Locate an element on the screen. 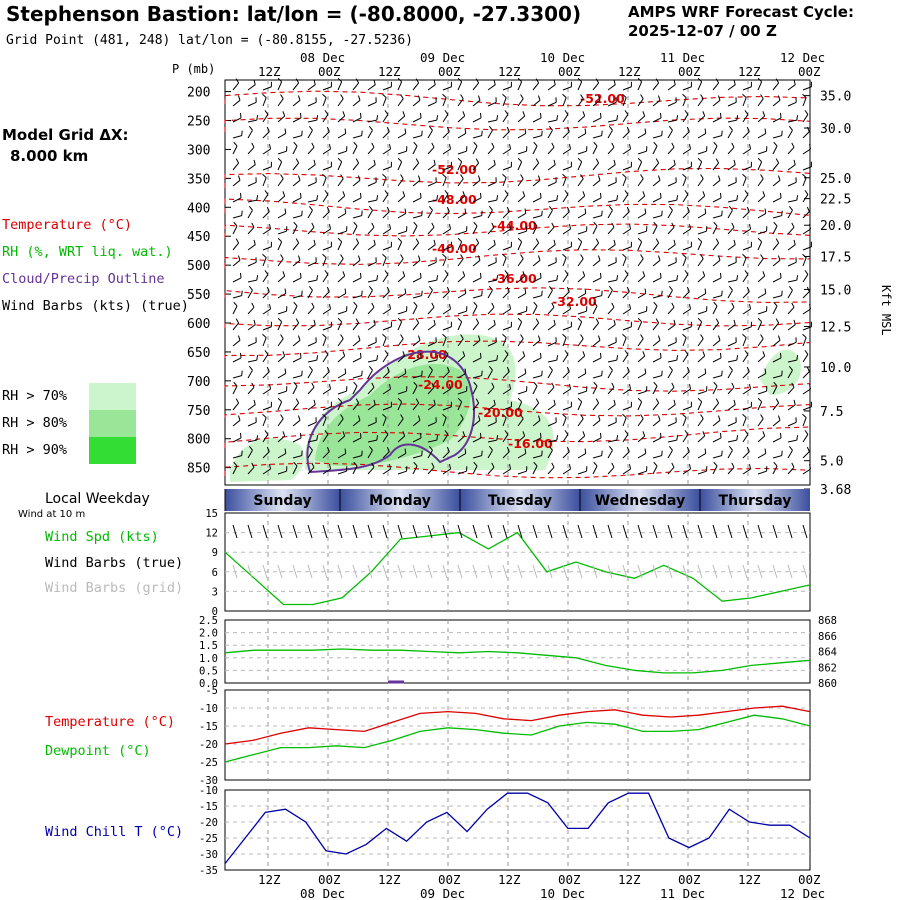 This screenshot has width=900, height=900. top-time-label: 00Z is located at coordinates (569, 71).